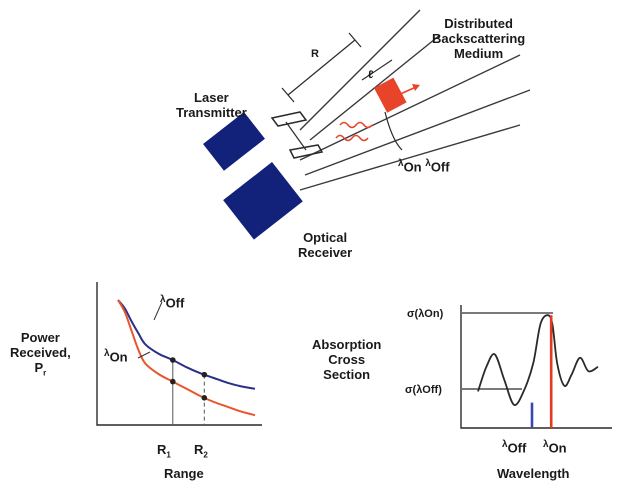 This screenshot has width=630, height=496. Describe the element at coordinates (186, 344) in the screenshot. I see `power-series-off-line` at that location.